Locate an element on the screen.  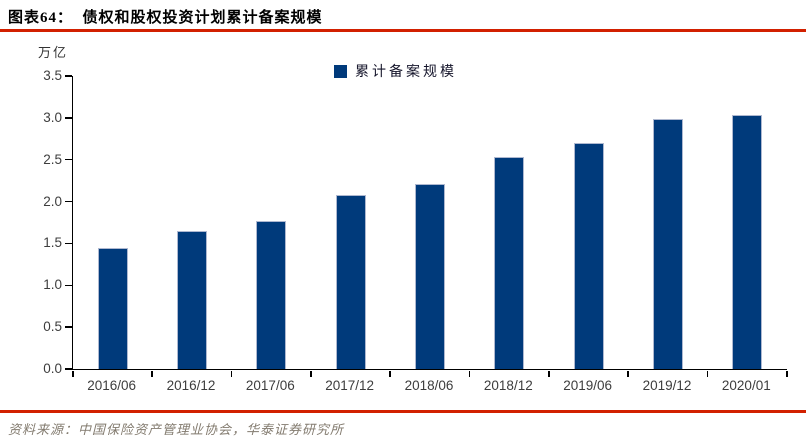
legend-label: 累计备案规模 is located at coordinates (406, 71).